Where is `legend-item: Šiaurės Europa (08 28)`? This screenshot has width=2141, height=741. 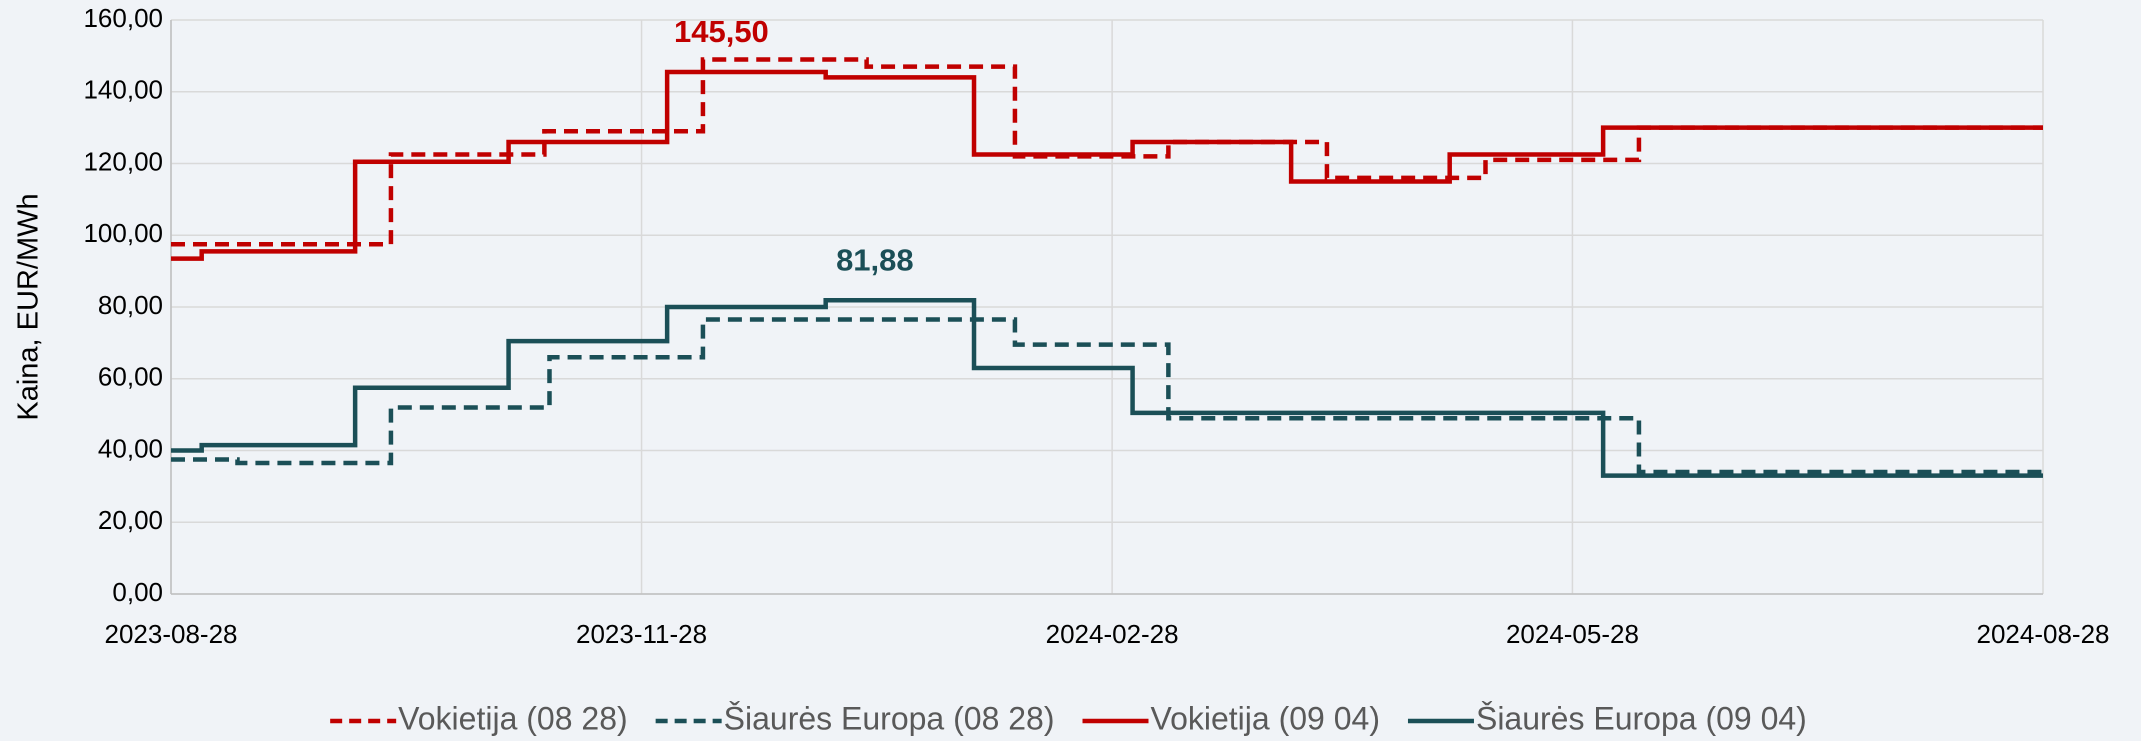
legend-item: Šiaurės Europa (08 28) is located at coordinates (855, 718).